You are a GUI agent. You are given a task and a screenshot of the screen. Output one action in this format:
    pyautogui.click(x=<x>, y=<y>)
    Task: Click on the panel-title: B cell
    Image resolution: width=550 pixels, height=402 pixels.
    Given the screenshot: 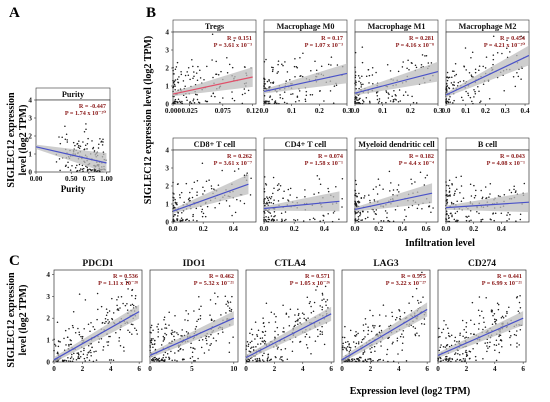 What is the action you would take?
    pyautogui.click(x=488, y=144)
    